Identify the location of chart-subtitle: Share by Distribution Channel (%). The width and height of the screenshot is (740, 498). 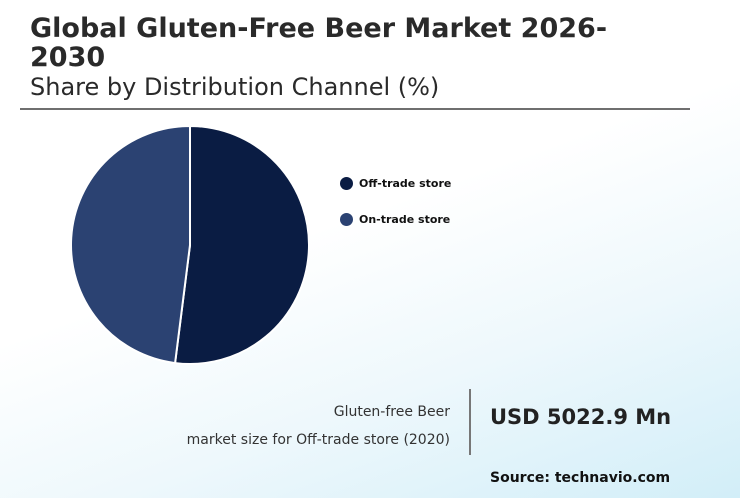
(235, 87).